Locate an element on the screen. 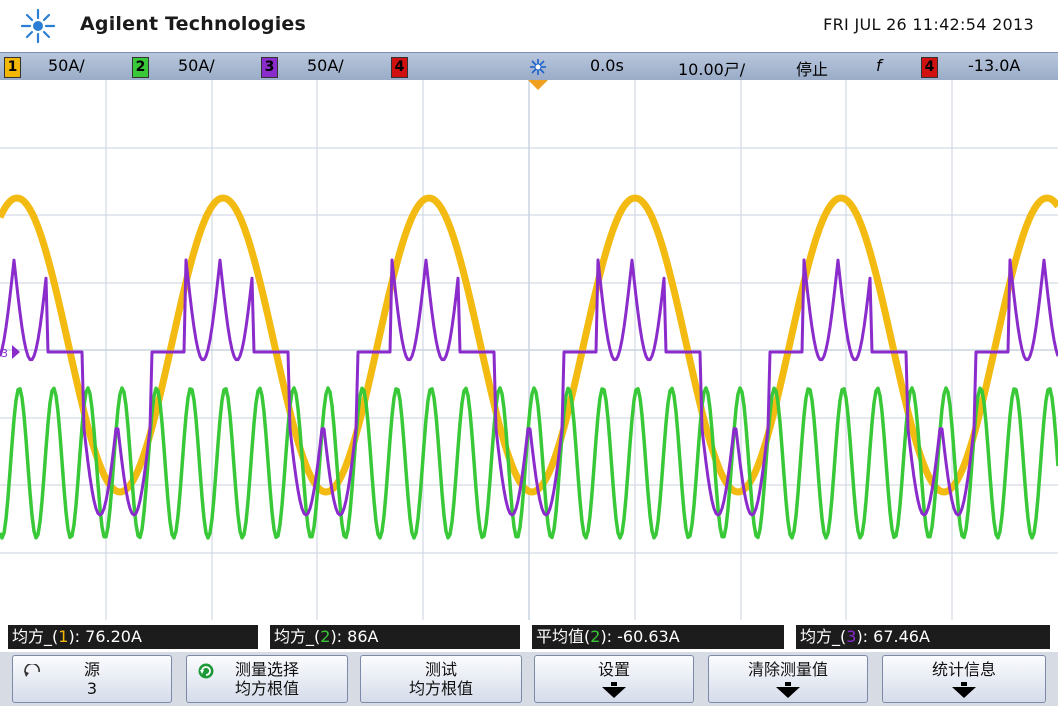 The height and width of the screenshot is (706, 1058). softkey-statistics: 统计信息 is located at coordinates (964, 679).